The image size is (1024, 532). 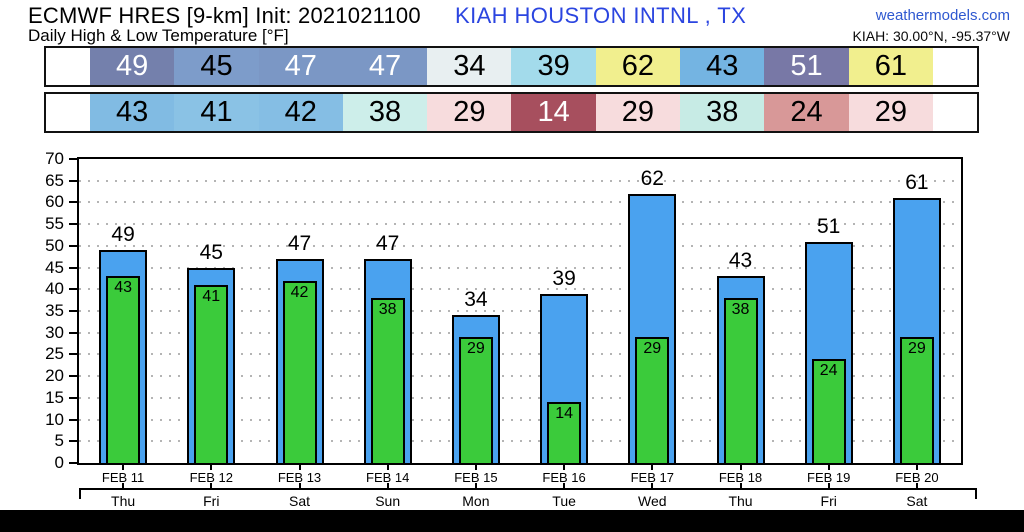 I want to click on station-name: KIAH HOUSTON INTNL , TX, so click(x=601, y=15).